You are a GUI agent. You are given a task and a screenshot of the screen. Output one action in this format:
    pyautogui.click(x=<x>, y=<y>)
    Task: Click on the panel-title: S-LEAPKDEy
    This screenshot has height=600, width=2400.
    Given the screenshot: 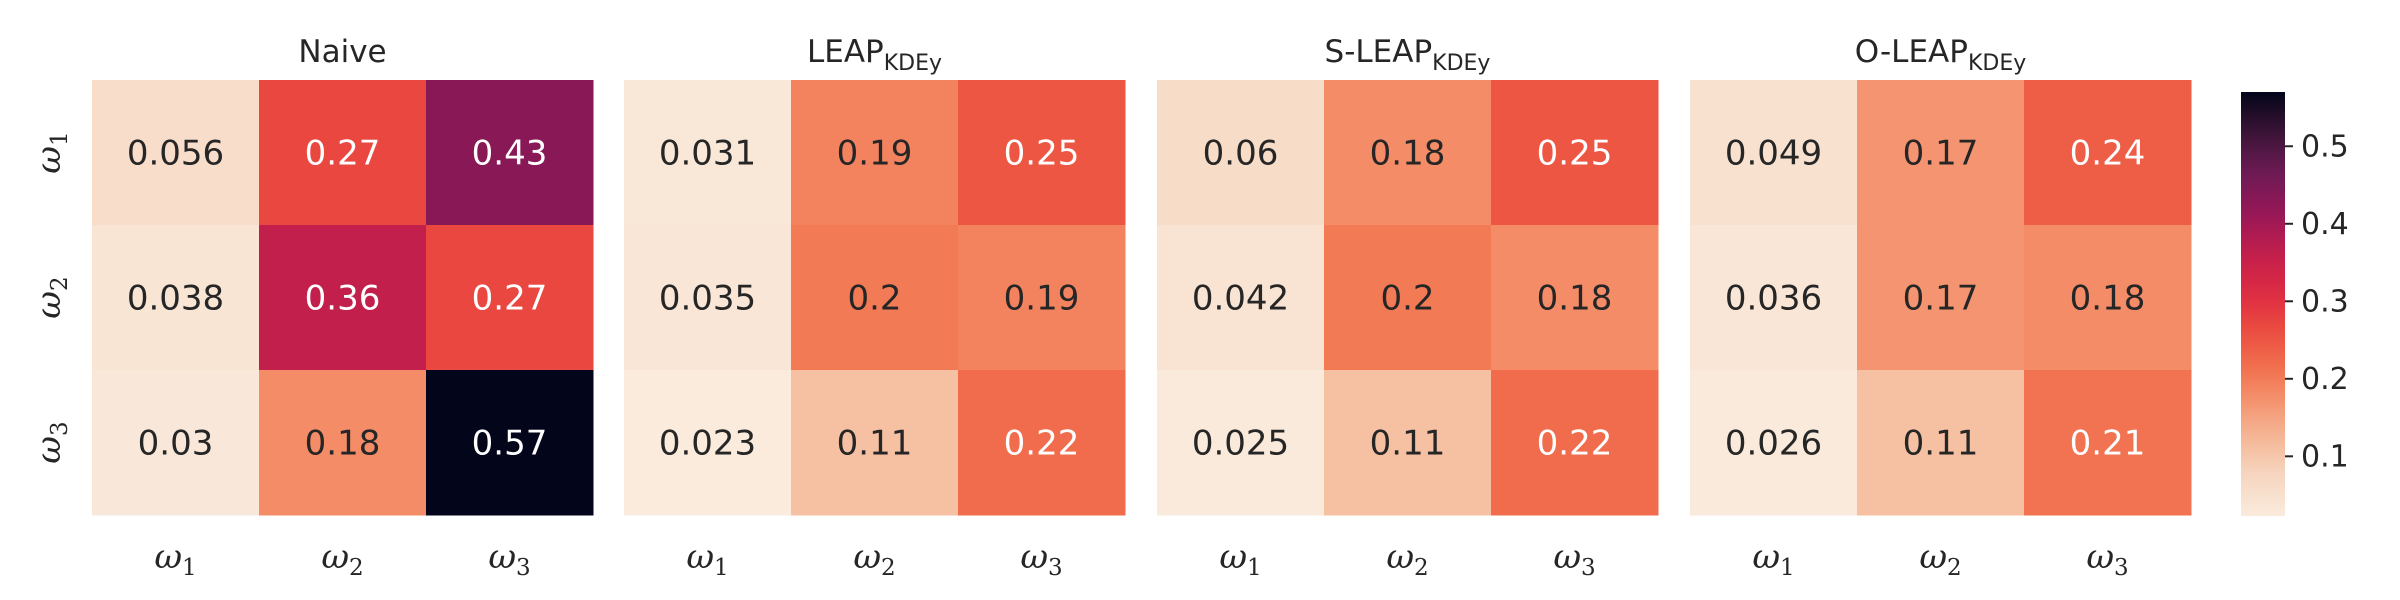 What is the action you would take?
    pyautogui.click(x=1408, y=55)
    